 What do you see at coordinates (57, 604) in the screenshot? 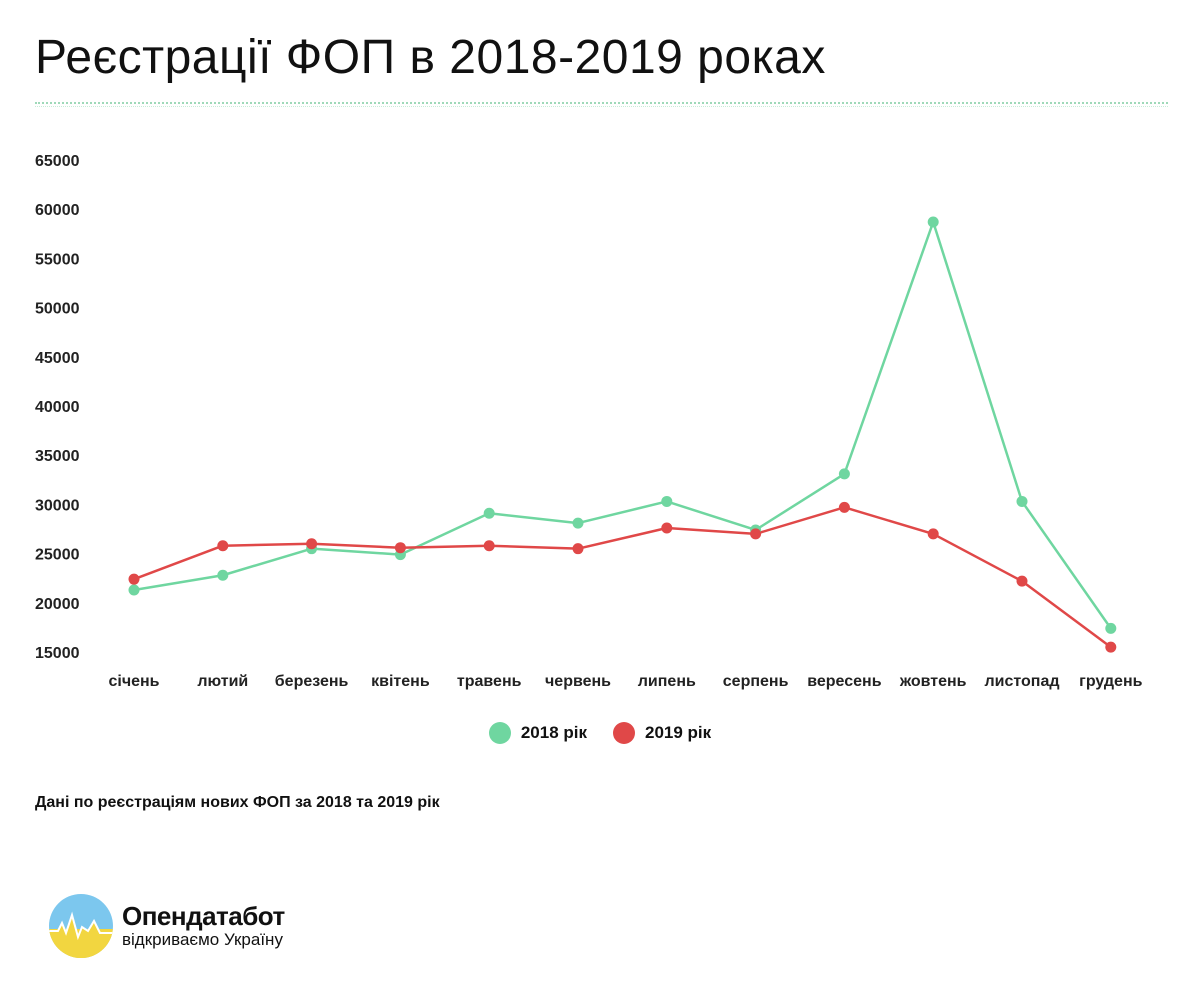
I see `y-tick-label: 20000` at bounding box center [57, 604].